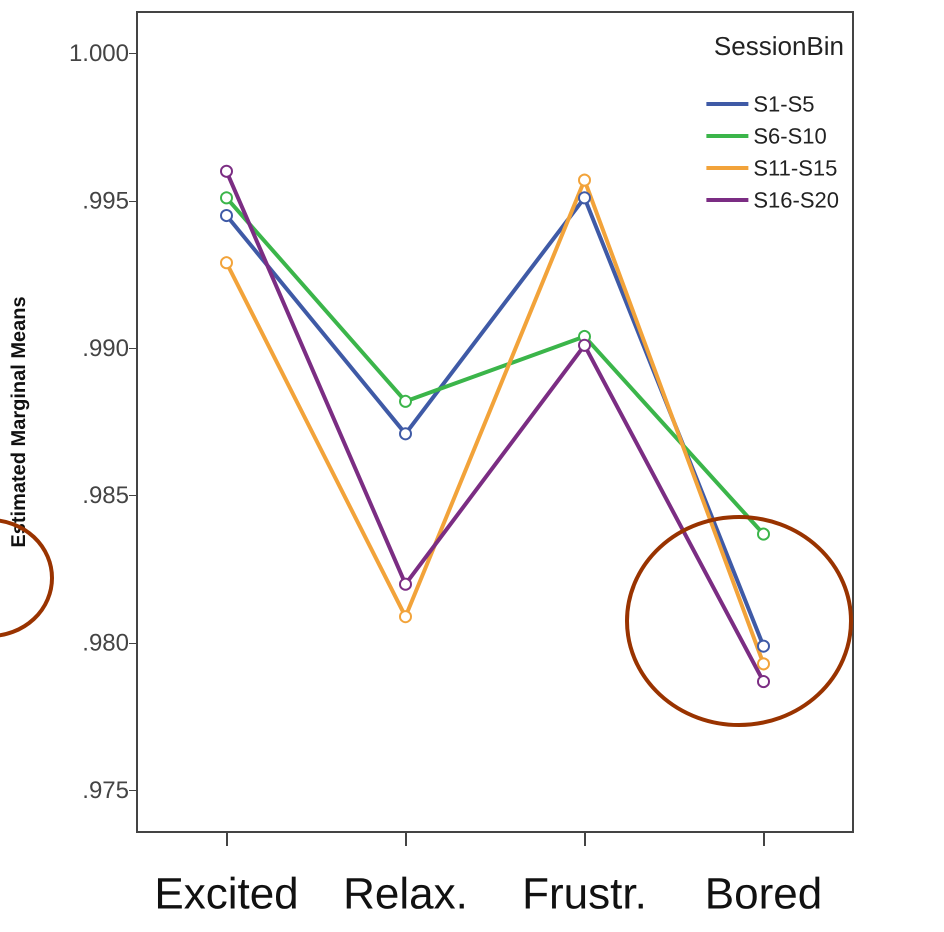 The image size is (944, 932). What do you see at coordinates (779, 46) in the screenshot?
I see `legend-title: SessionBin` at bounding box center [779, 46].